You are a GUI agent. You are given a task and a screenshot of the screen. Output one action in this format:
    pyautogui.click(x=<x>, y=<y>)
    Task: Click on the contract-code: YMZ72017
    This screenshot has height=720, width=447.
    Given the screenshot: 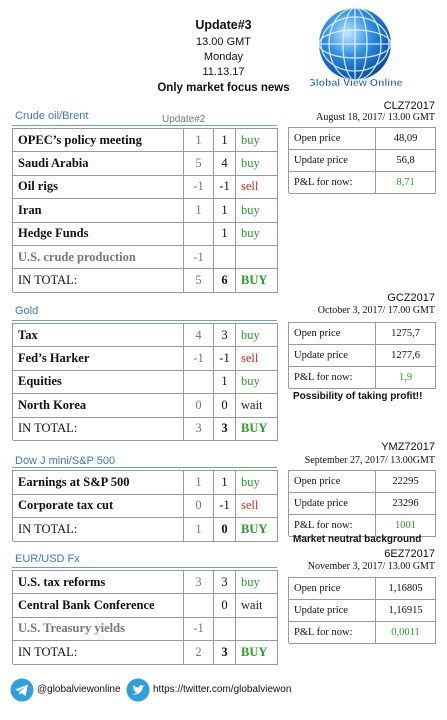 What is the action you would take?
    pyautogui.click(x=408, y=447)
    